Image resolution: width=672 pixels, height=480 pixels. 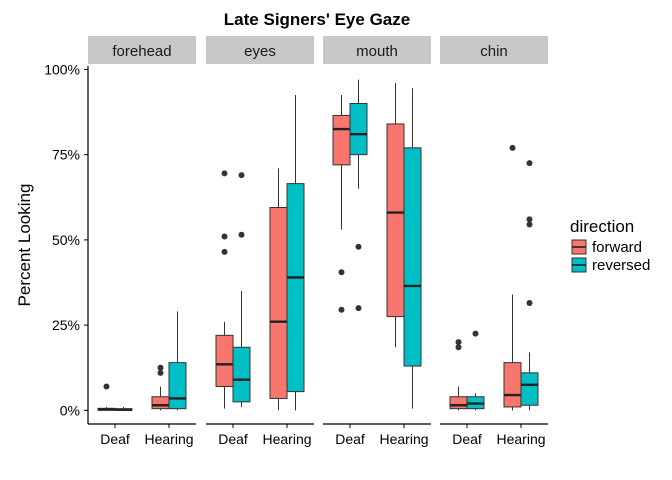 What do you see at coordinates (24, 245) in the screenshot?
I see `y-axis-title: Percent Looking` at bounding box center [24, 245].